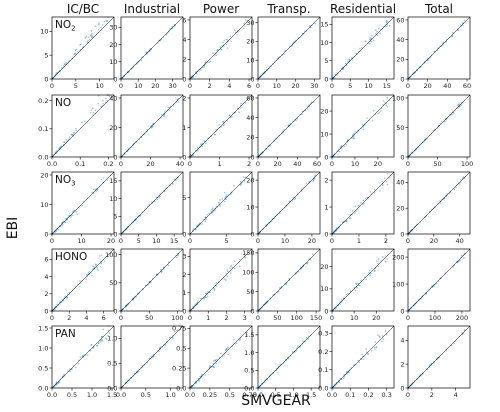 The image size is (500, 412). What do you see at coordinates (179, 368) in the screenshot?
I see `y-tick-label: 0.25` at bounding box center [179, 368].